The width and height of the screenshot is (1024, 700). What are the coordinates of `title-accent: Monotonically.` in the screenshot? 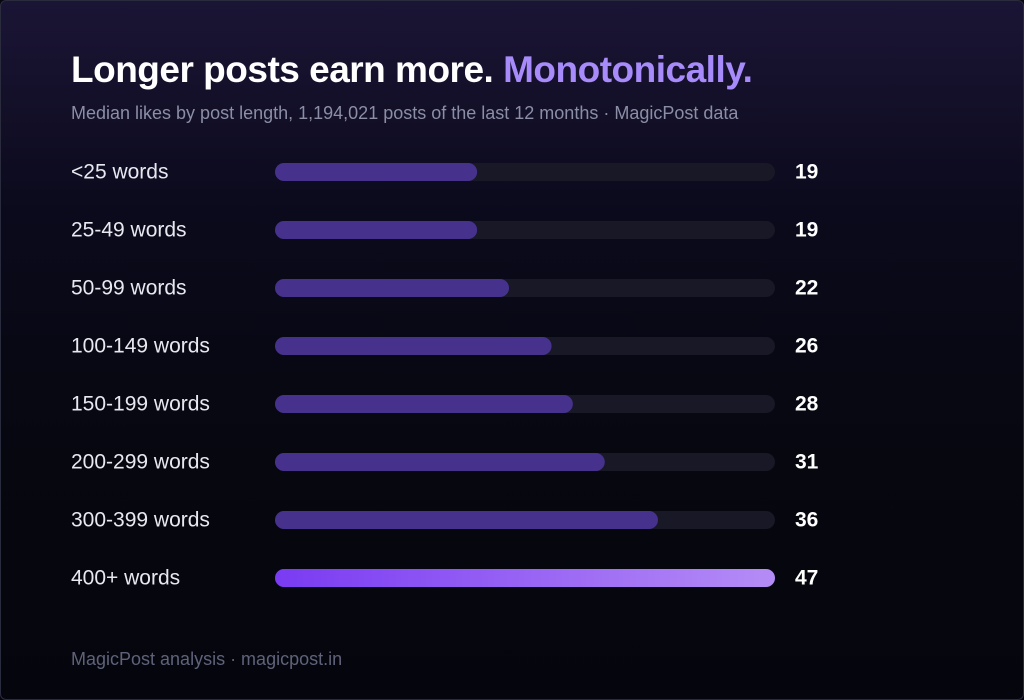 It's located at (628, 69).